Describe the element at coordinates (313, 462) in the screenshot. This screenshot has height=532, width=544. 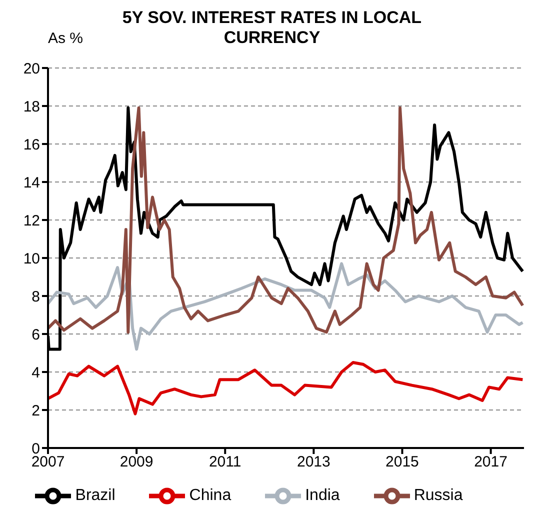
I see `x-tick-label: 2013` at that location.